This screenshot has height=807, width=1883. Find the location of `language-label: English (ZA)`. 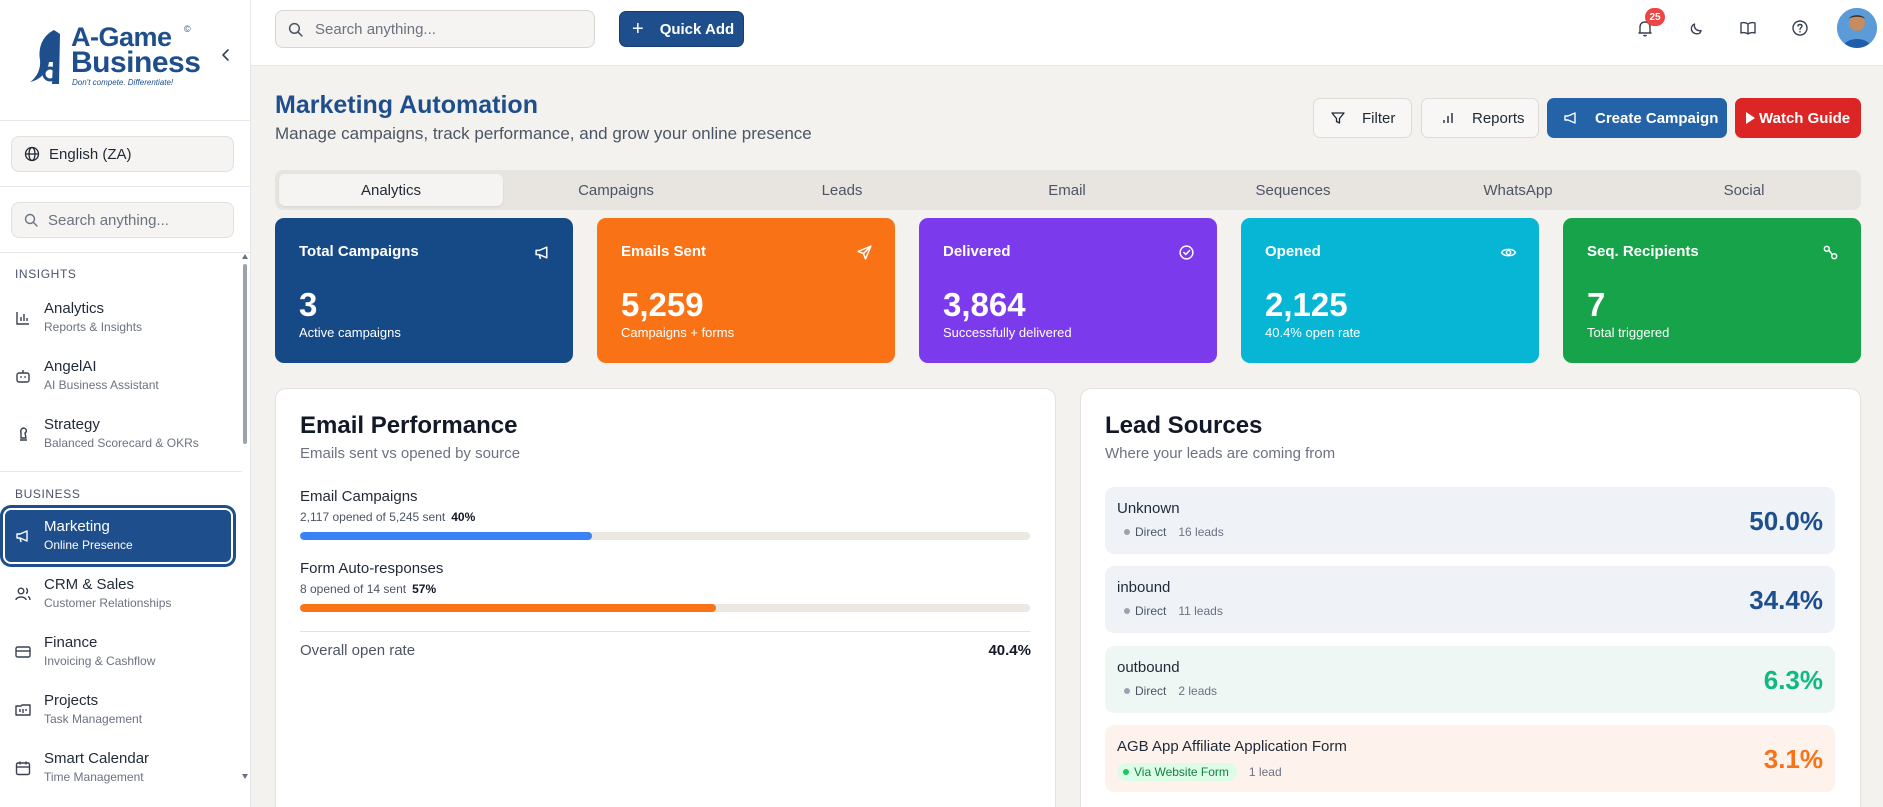

language-label: English (ZA) is located at coordinates (90, 154).